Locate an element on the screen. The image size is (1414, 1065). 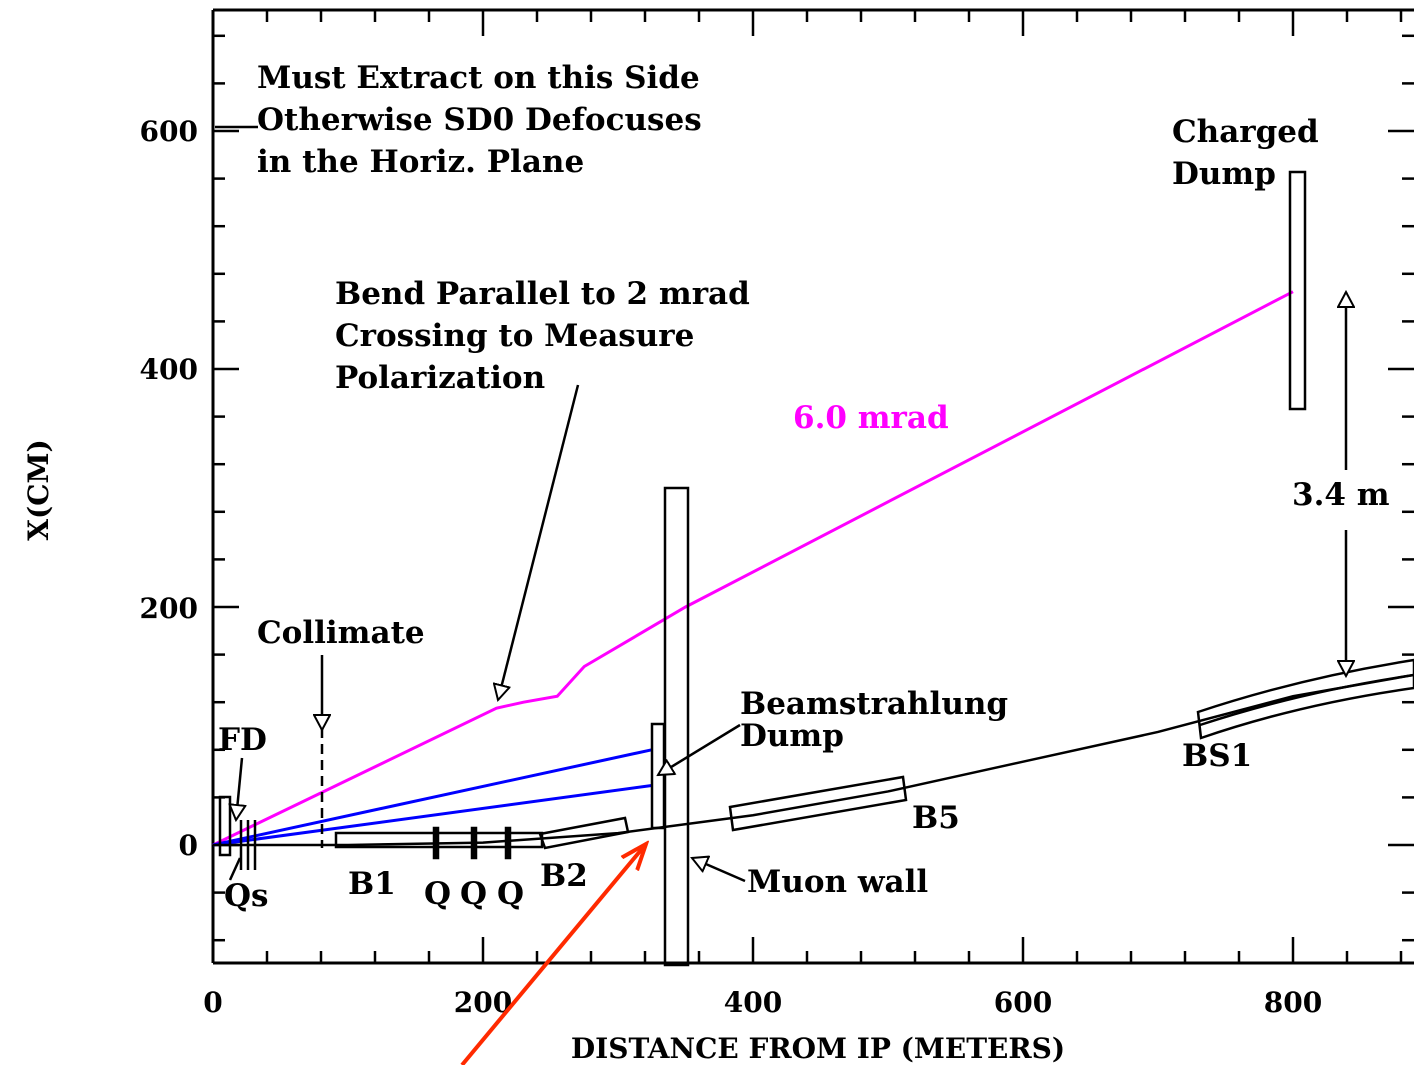
b1-label: B1 is located at coordinates (372, 884).